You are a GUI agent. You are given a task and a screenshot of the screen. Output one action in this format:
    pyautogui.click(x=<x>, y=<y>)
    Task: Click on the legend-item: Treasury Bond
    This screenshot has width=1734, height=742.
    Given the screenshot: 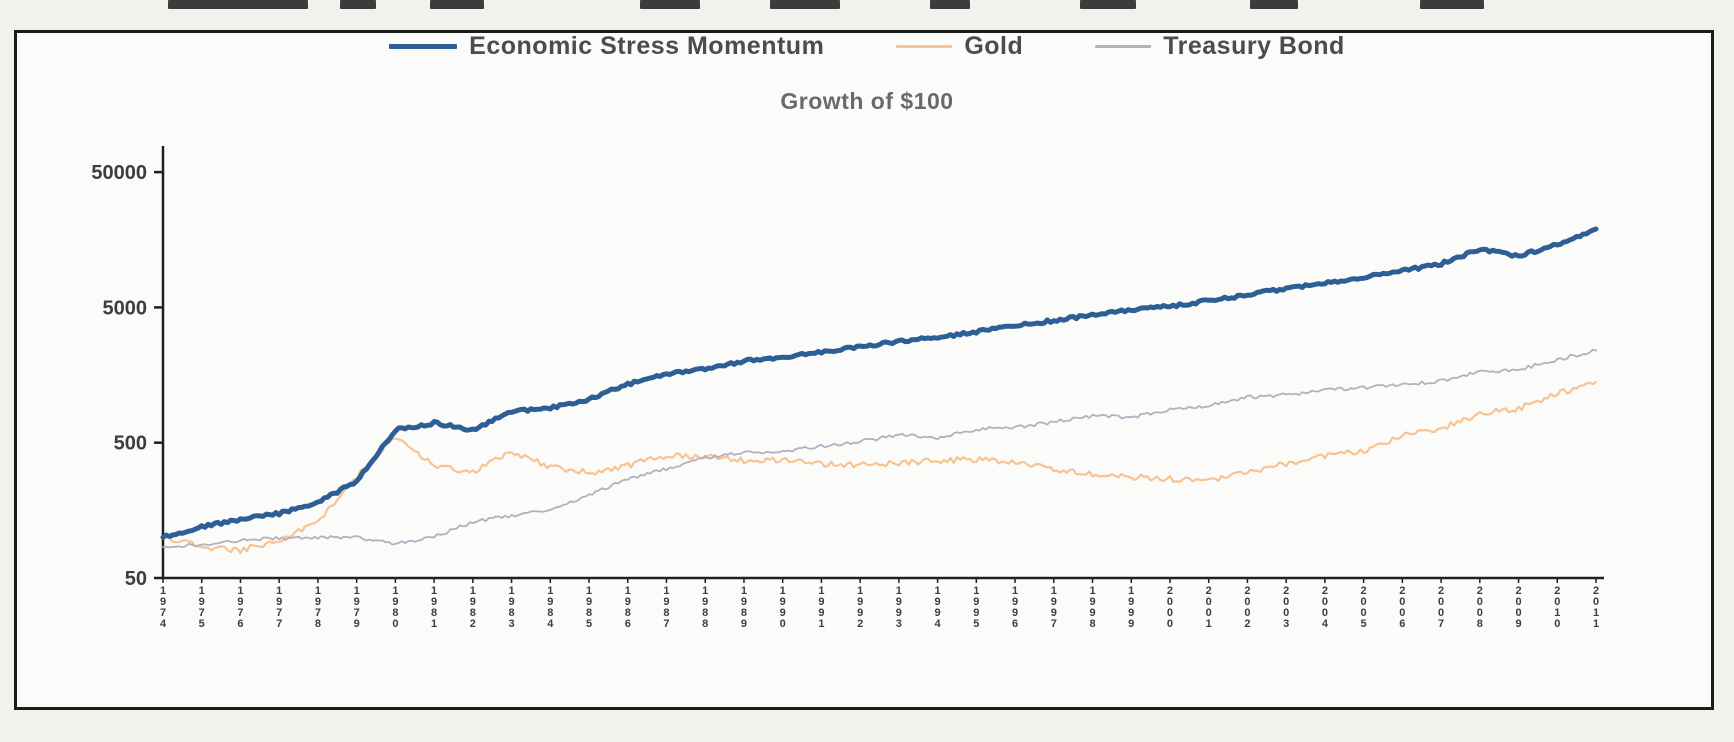 What is the action you would take?
    pyautogui.click(x=1220, y=46)
    